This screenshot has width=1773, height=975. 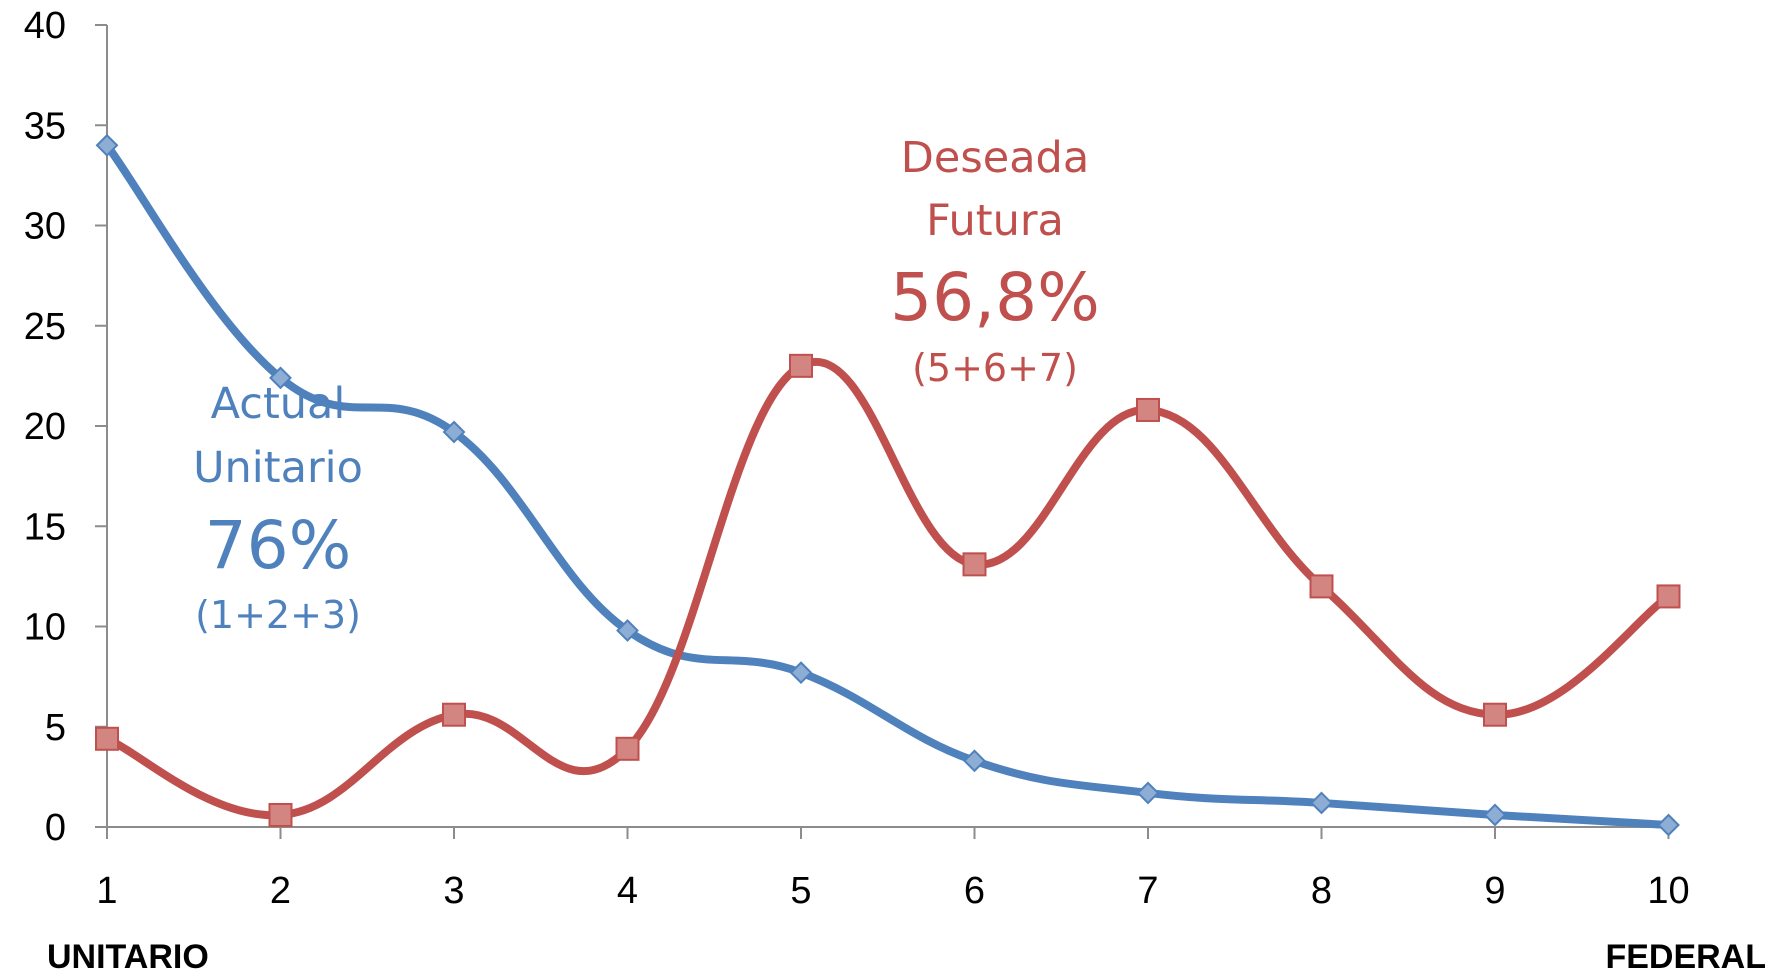 What do you see at coordinates (1668, 891) in the screenshot?
I see `x-tick-label: 10` at bounding box center [1668, 891].